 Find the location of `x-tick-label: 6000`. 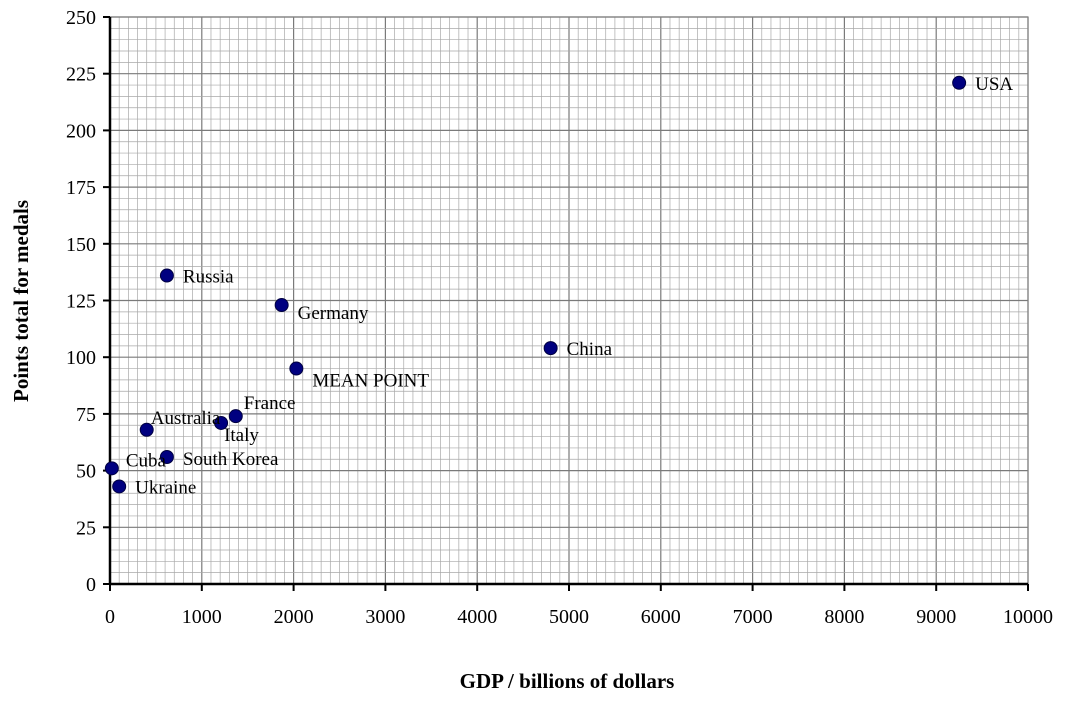

x-tick-label: 6000 is located at coordinates (661, 617).